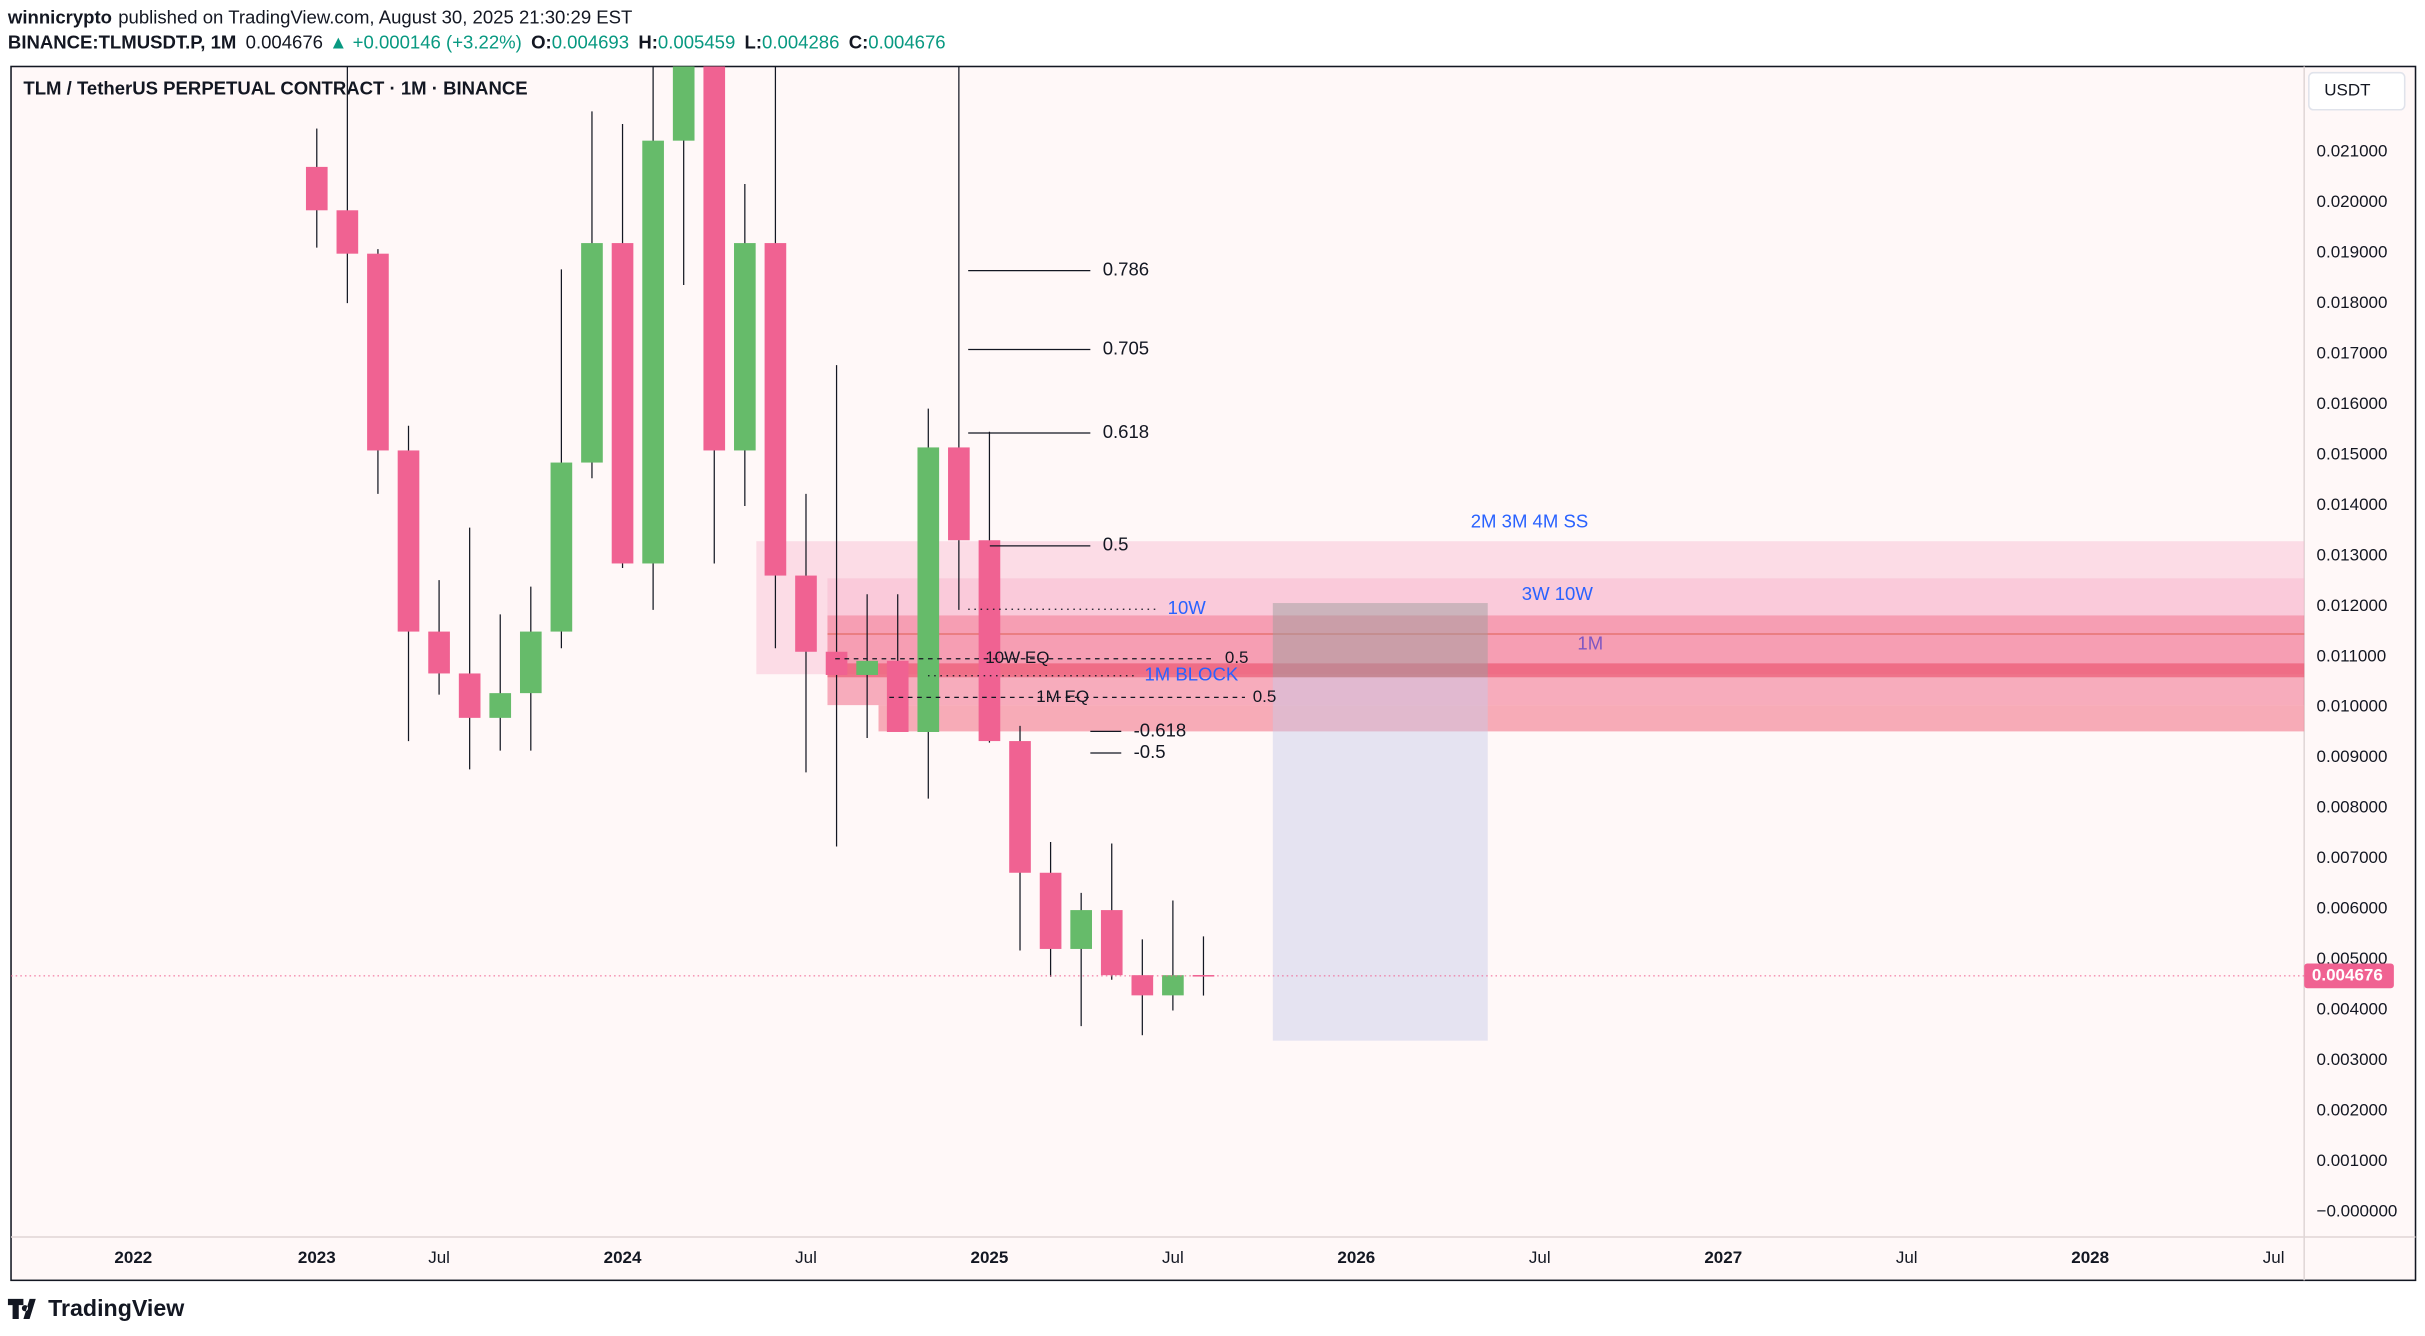 The image size is (2425, 1336). Describe the element at coordinates (1723, 1257) in the screenshot. I see `x-tick-label: 2027` at that location.